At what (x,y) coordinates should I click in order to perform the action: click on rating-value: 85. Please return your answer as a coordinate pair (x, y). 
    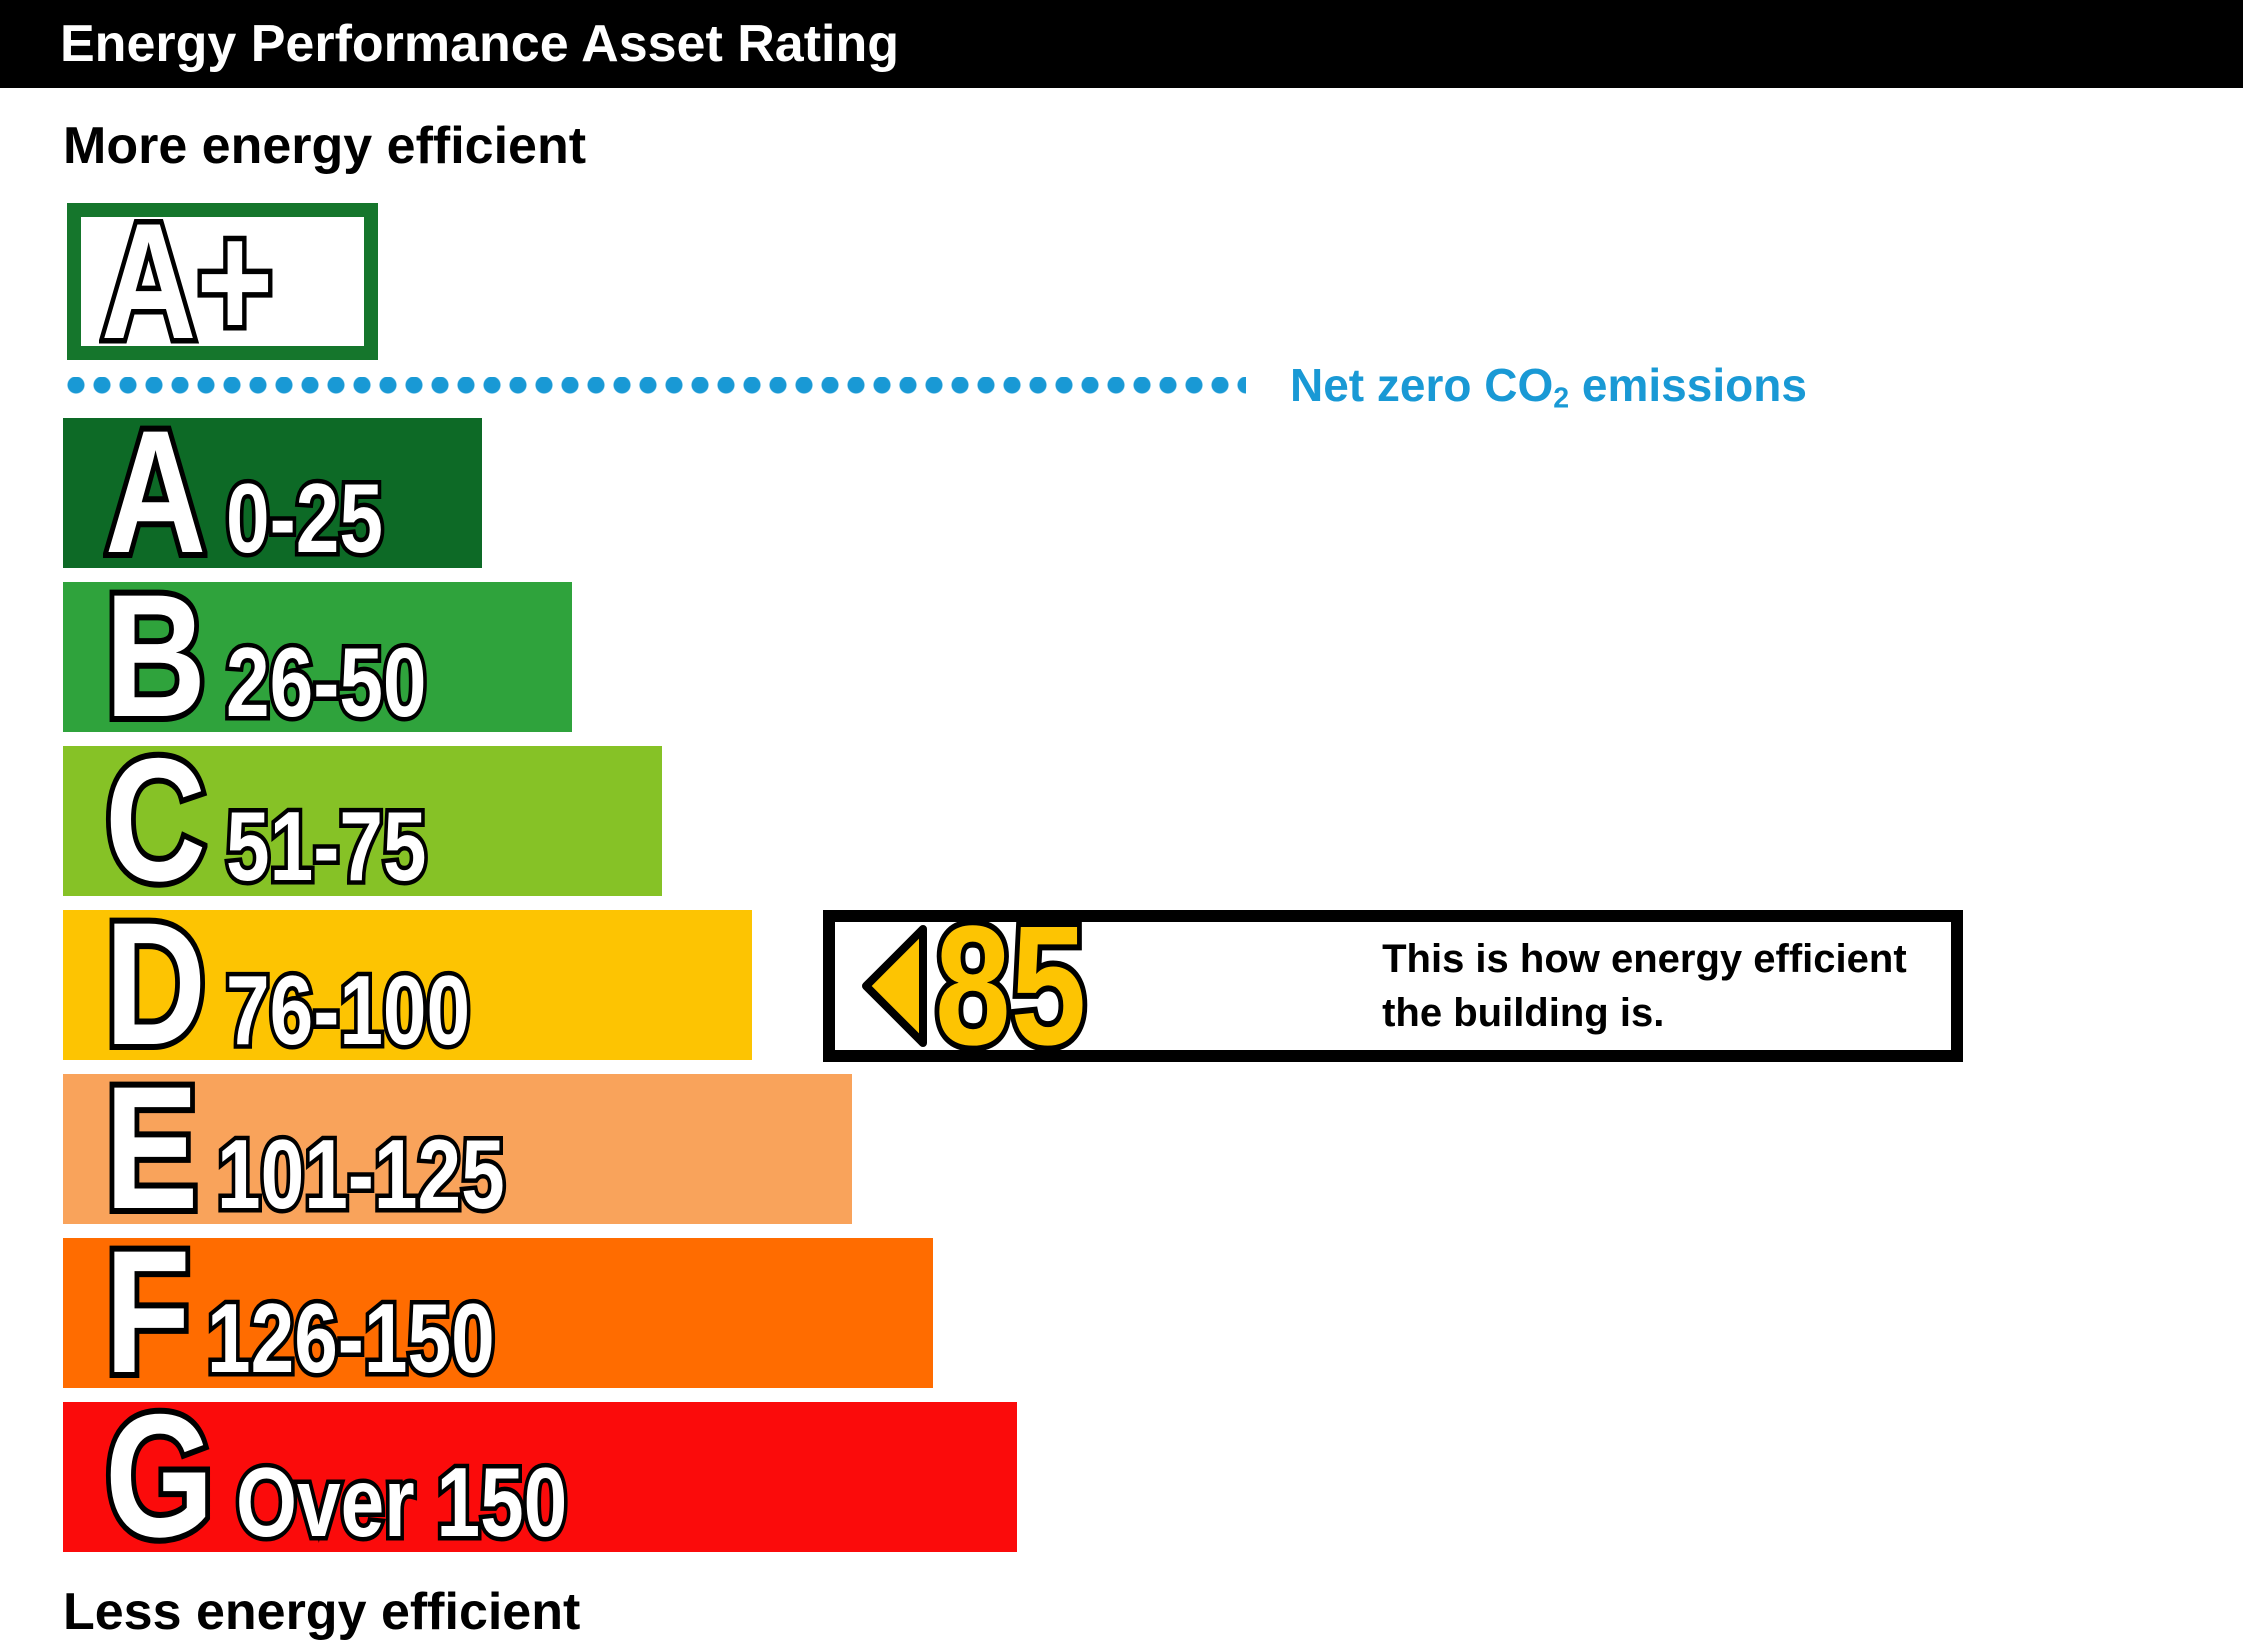
    Looking at the image, I should click on (1010, 986).